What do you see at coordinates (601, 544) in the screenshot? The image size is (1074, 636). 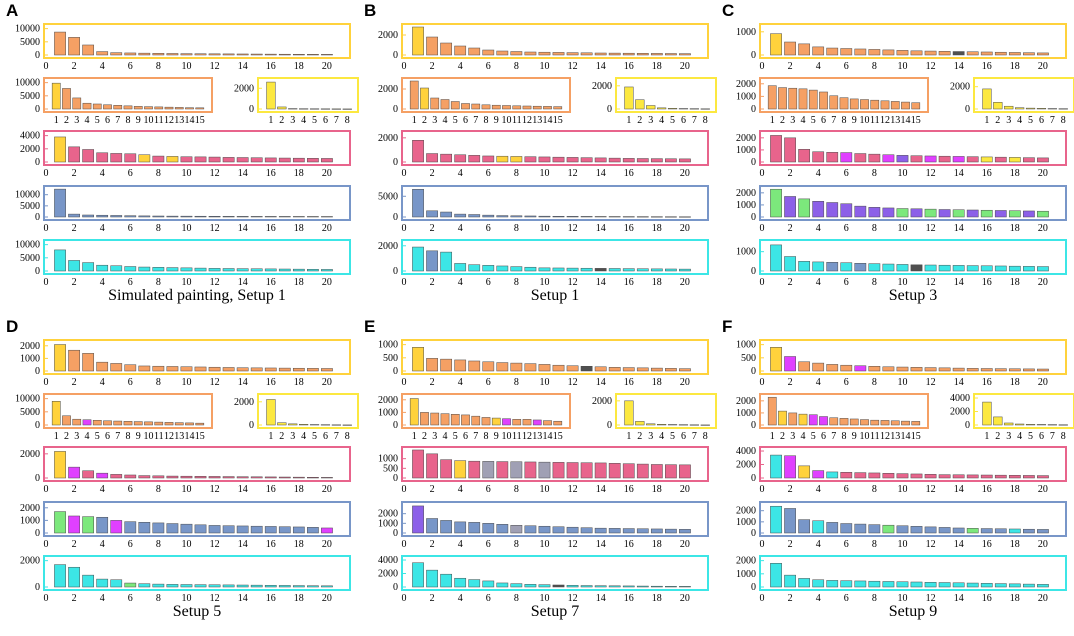 I see `x-tick-label: 14` at bounding box center [601, 544].